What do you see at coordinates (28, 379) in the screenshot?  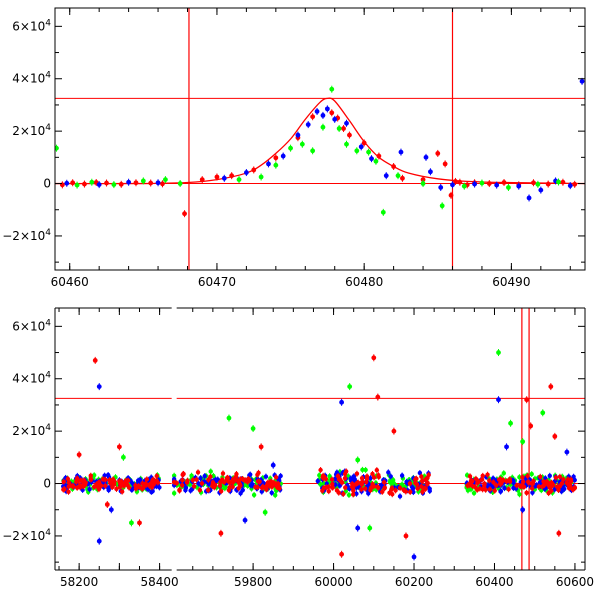 I see `y-tick-label-base: 4×10` at bounding box center [28, 379].